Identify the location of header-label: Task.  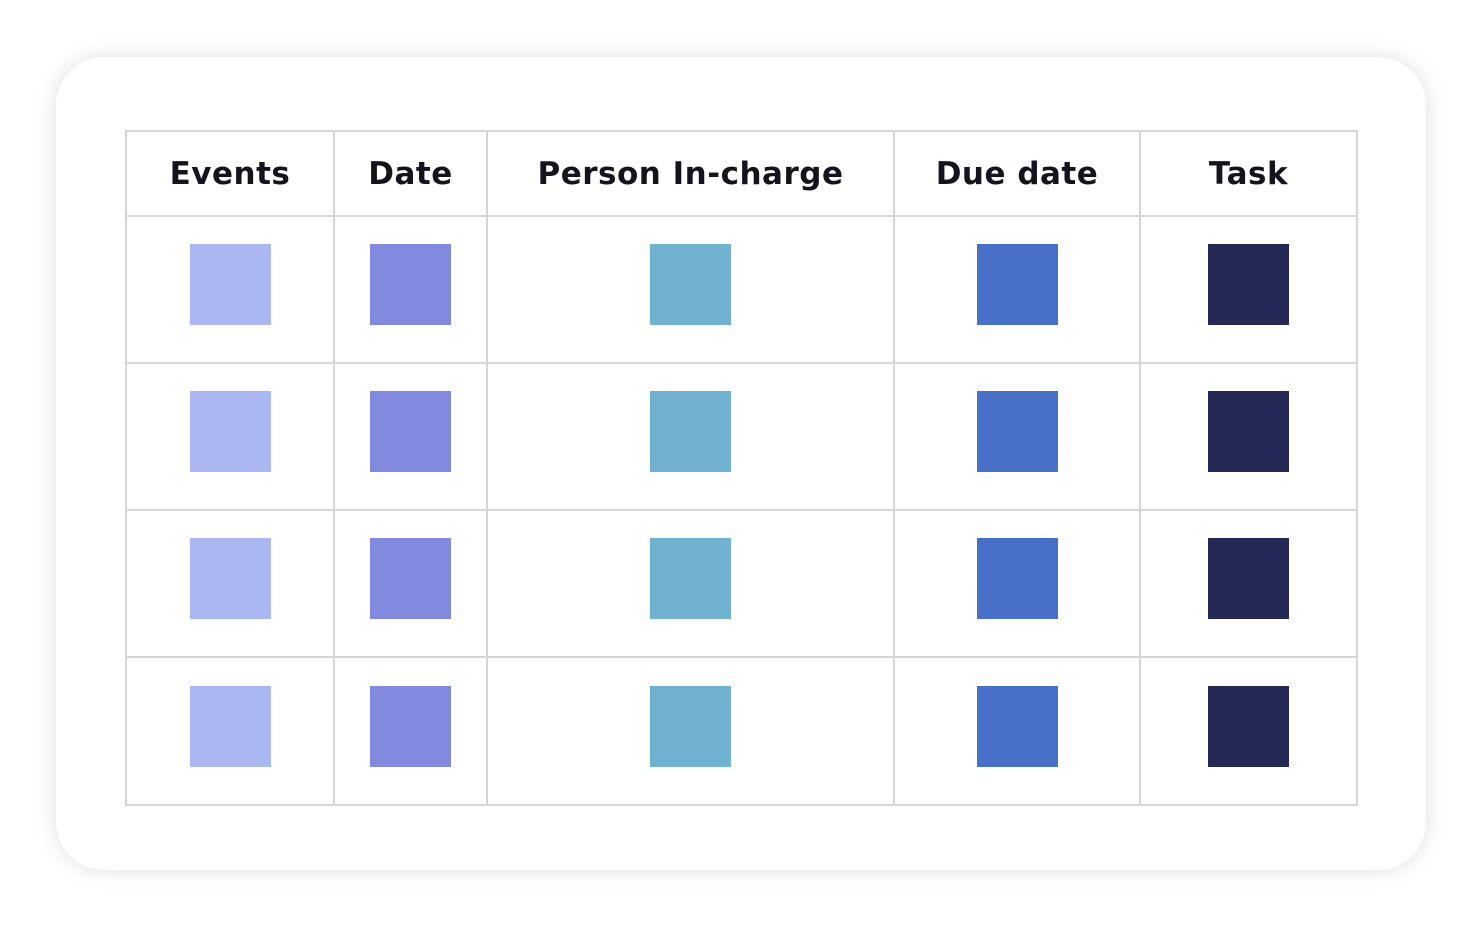
(1248, 173).